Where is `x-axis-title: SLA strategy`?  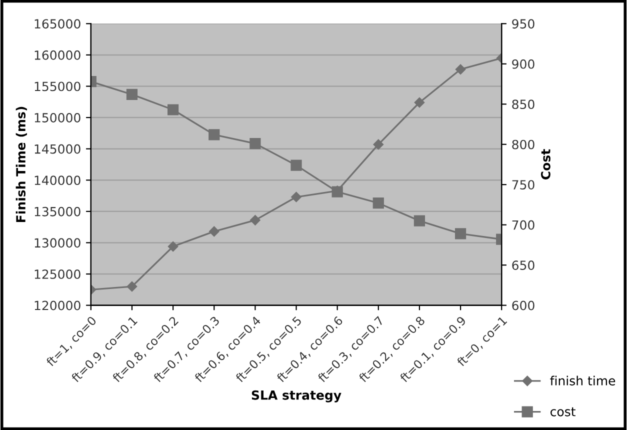
x-axis-title: SLA strategy is located at coordinates (297, 396).